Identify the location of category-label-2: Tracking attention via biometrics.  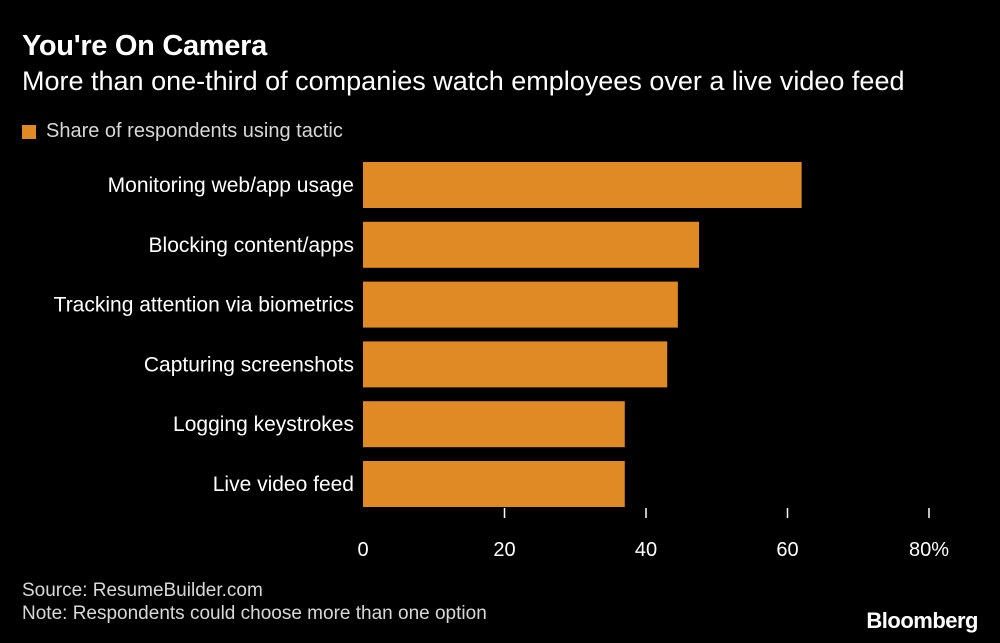
(204, 305).